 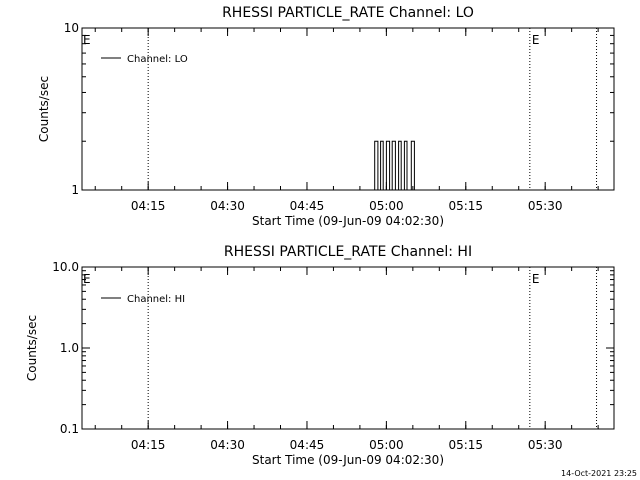 I want to click on chart-title: RHESSI PARTICLE_RATE Channel: HI, so click(x=348, y=252).